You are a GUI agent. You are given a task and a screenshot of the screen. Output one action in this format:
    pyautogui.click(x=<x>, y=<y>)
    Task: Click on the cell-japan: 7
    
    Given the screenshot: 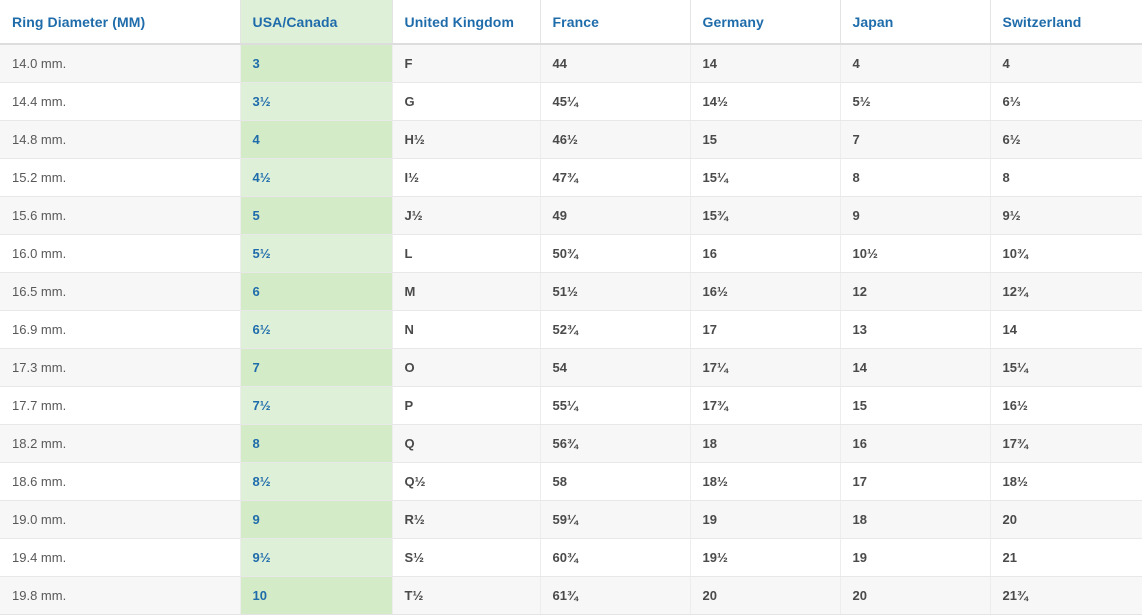 What is the action you would take?
    pyautogui.click(x=915, y=139)
    